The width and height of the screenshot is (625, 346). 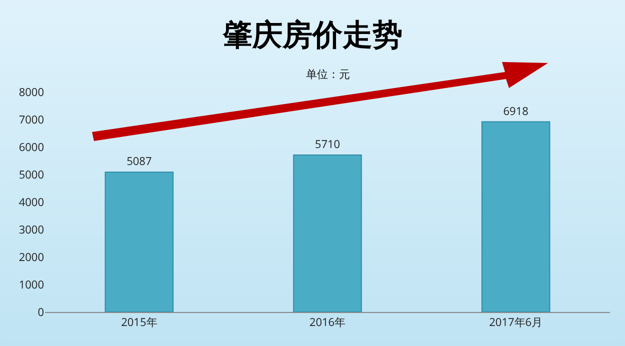 I want to click on chart-title: 肇庆房价走势, so click(x=312, y=36).